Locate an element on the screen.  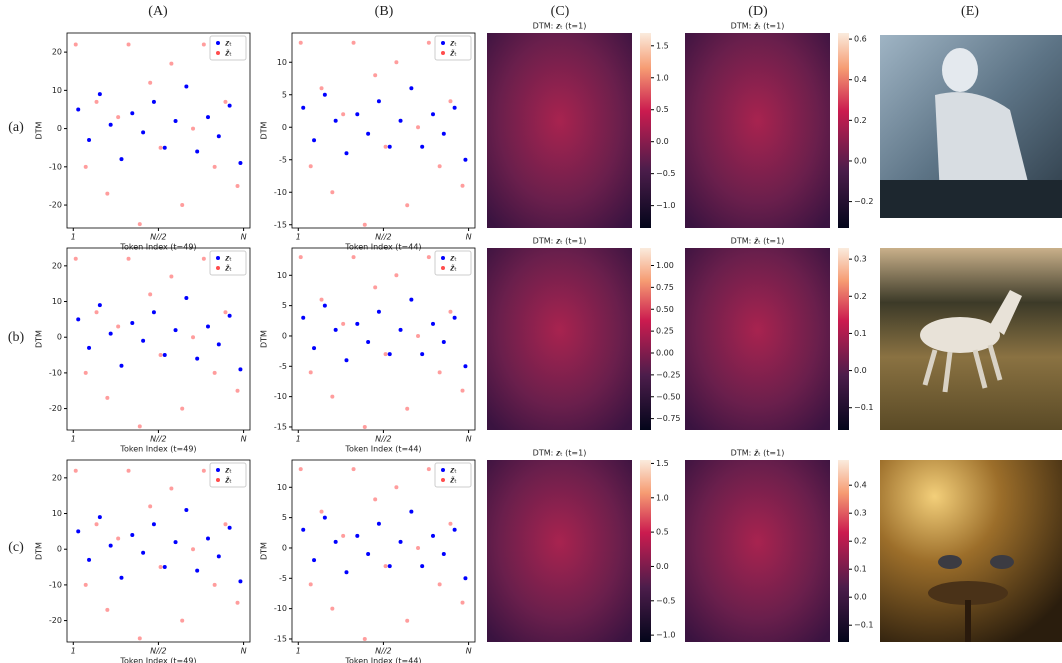
legend-label: 𝒛̃ₜ is located at coordinates (453, 53).